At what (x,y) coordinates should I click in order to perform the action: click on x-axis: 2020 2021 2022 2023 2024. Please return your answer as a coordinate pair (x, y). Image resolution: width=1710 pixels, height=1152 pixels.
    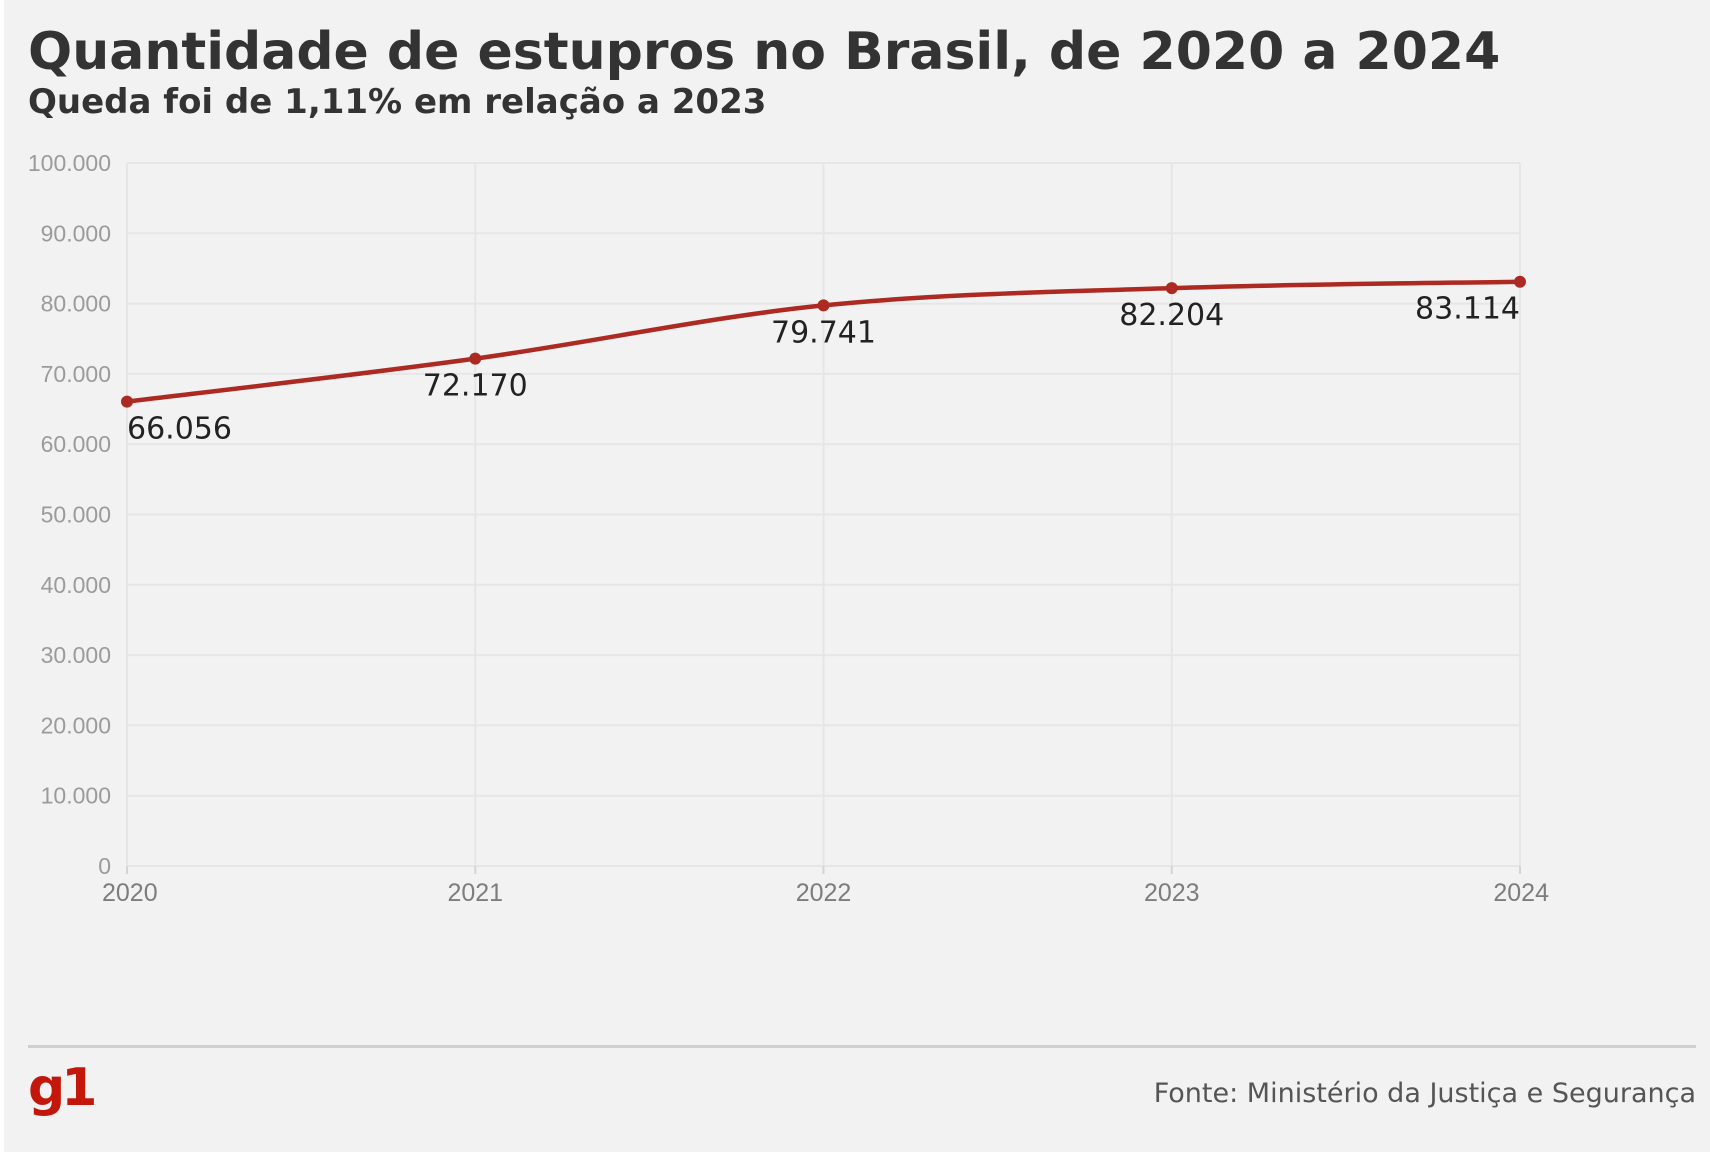
    Looking at the image, I should click on (825, 893).